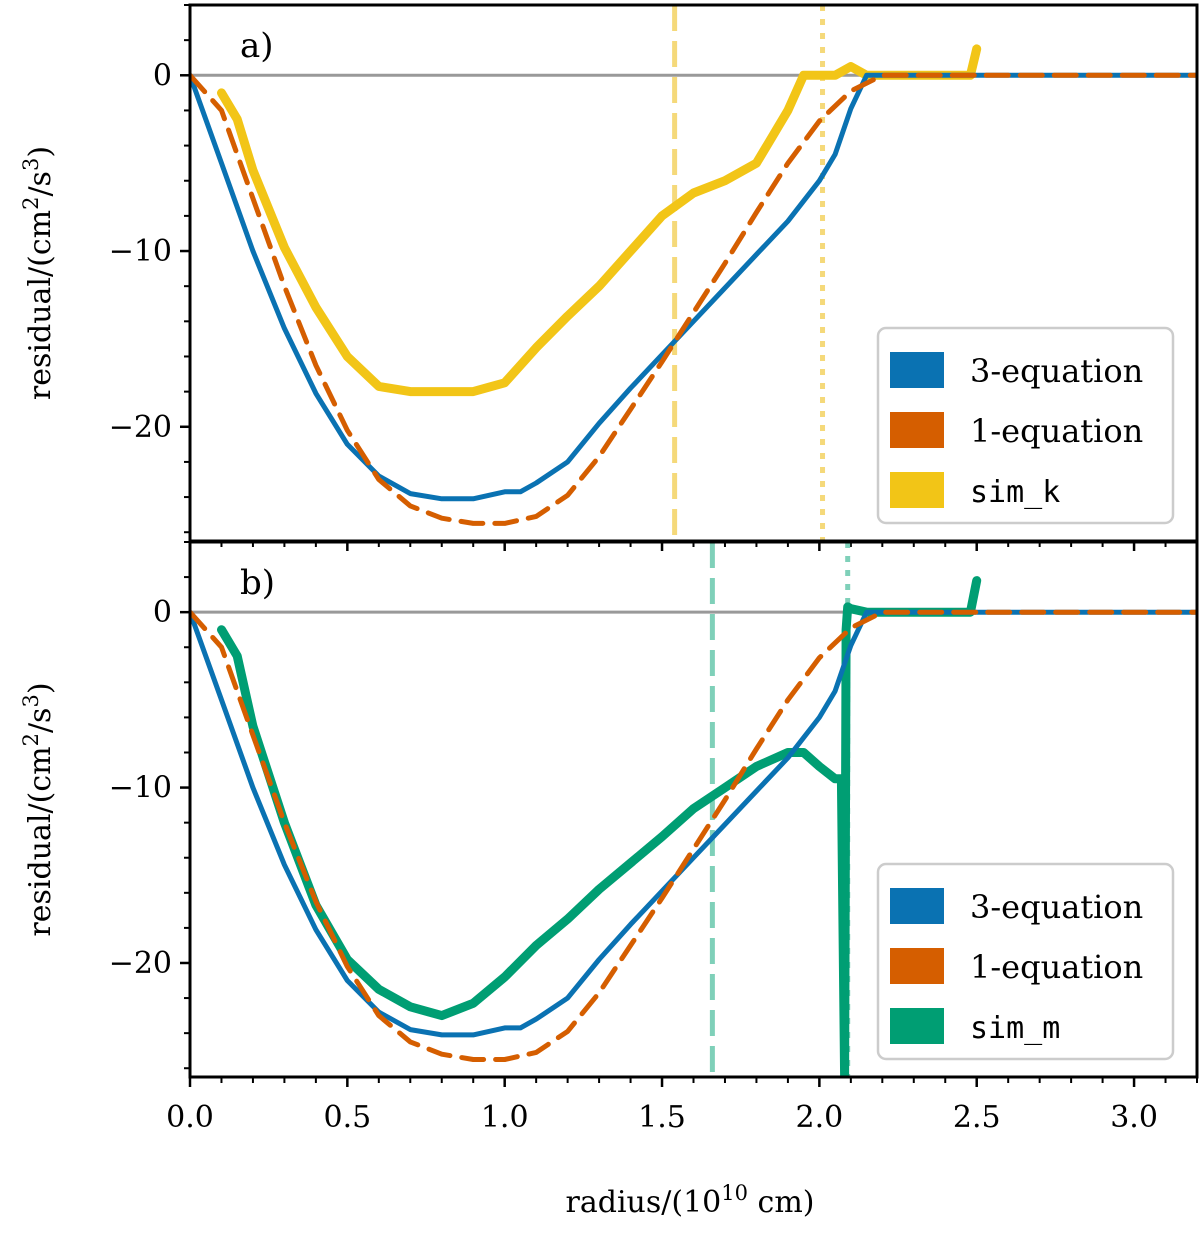  I want to click on x-tick-label: 2.0, so click(820, 1117).